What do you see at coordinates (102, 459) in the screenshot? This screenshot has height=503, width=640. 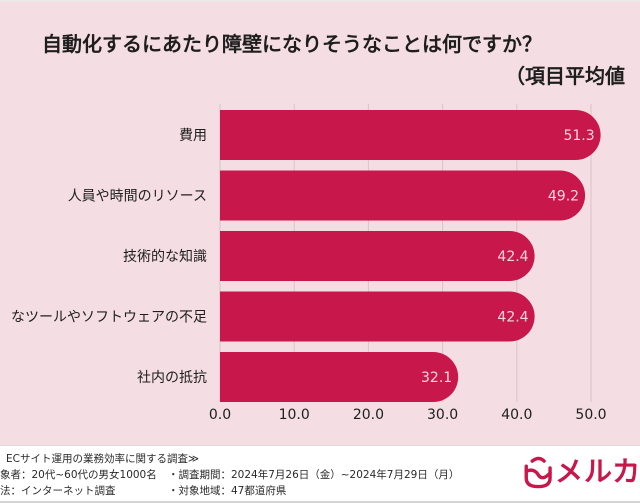 I see `footer-survey-title: ECサイト運用の業務効率に関する調査≫` at bounding box center [102, 459].